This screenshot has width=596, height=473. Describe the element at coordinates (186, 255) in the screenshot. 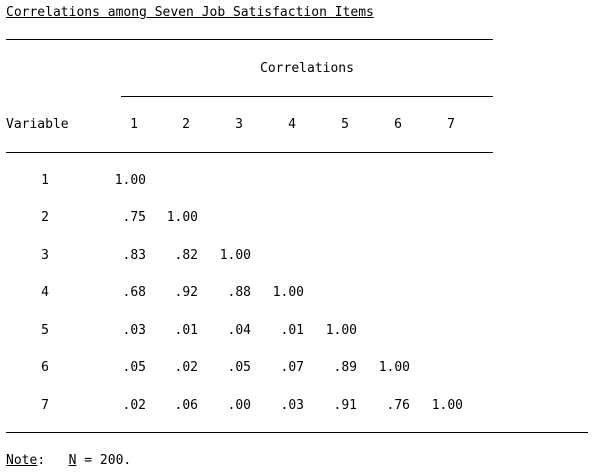

I see `correlation-cell: .82` at that location.